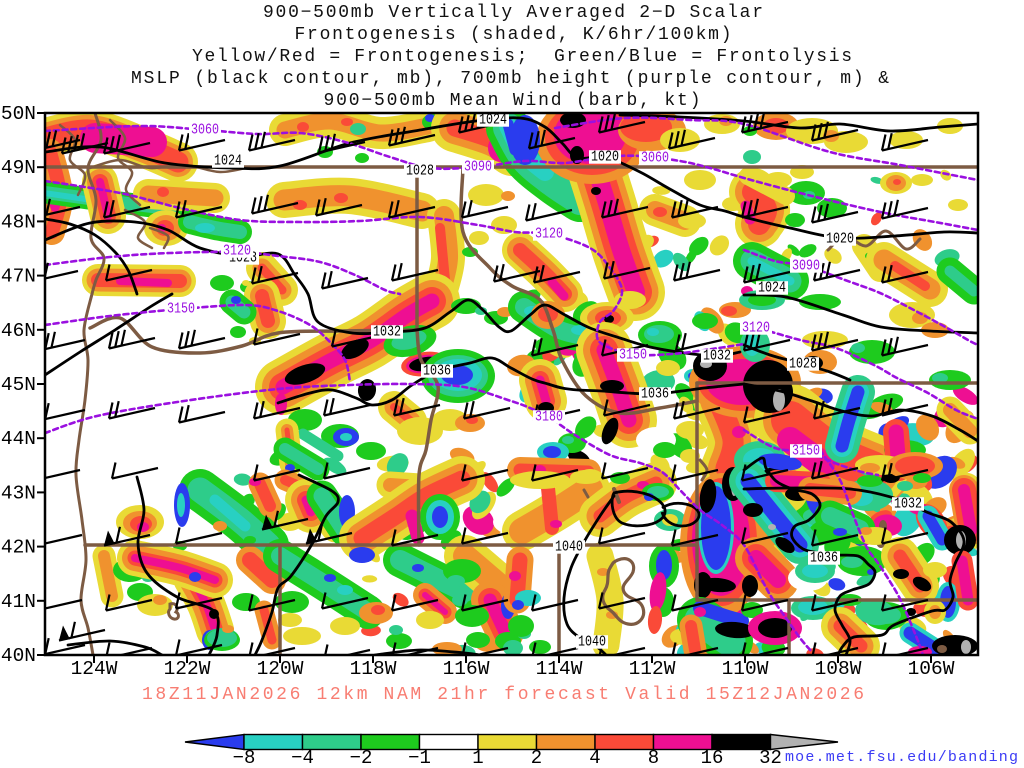  What do you see at coordinates (712, 757) in the screenshot?
I see `svg-text: 16` at bounding box center [712, 757].